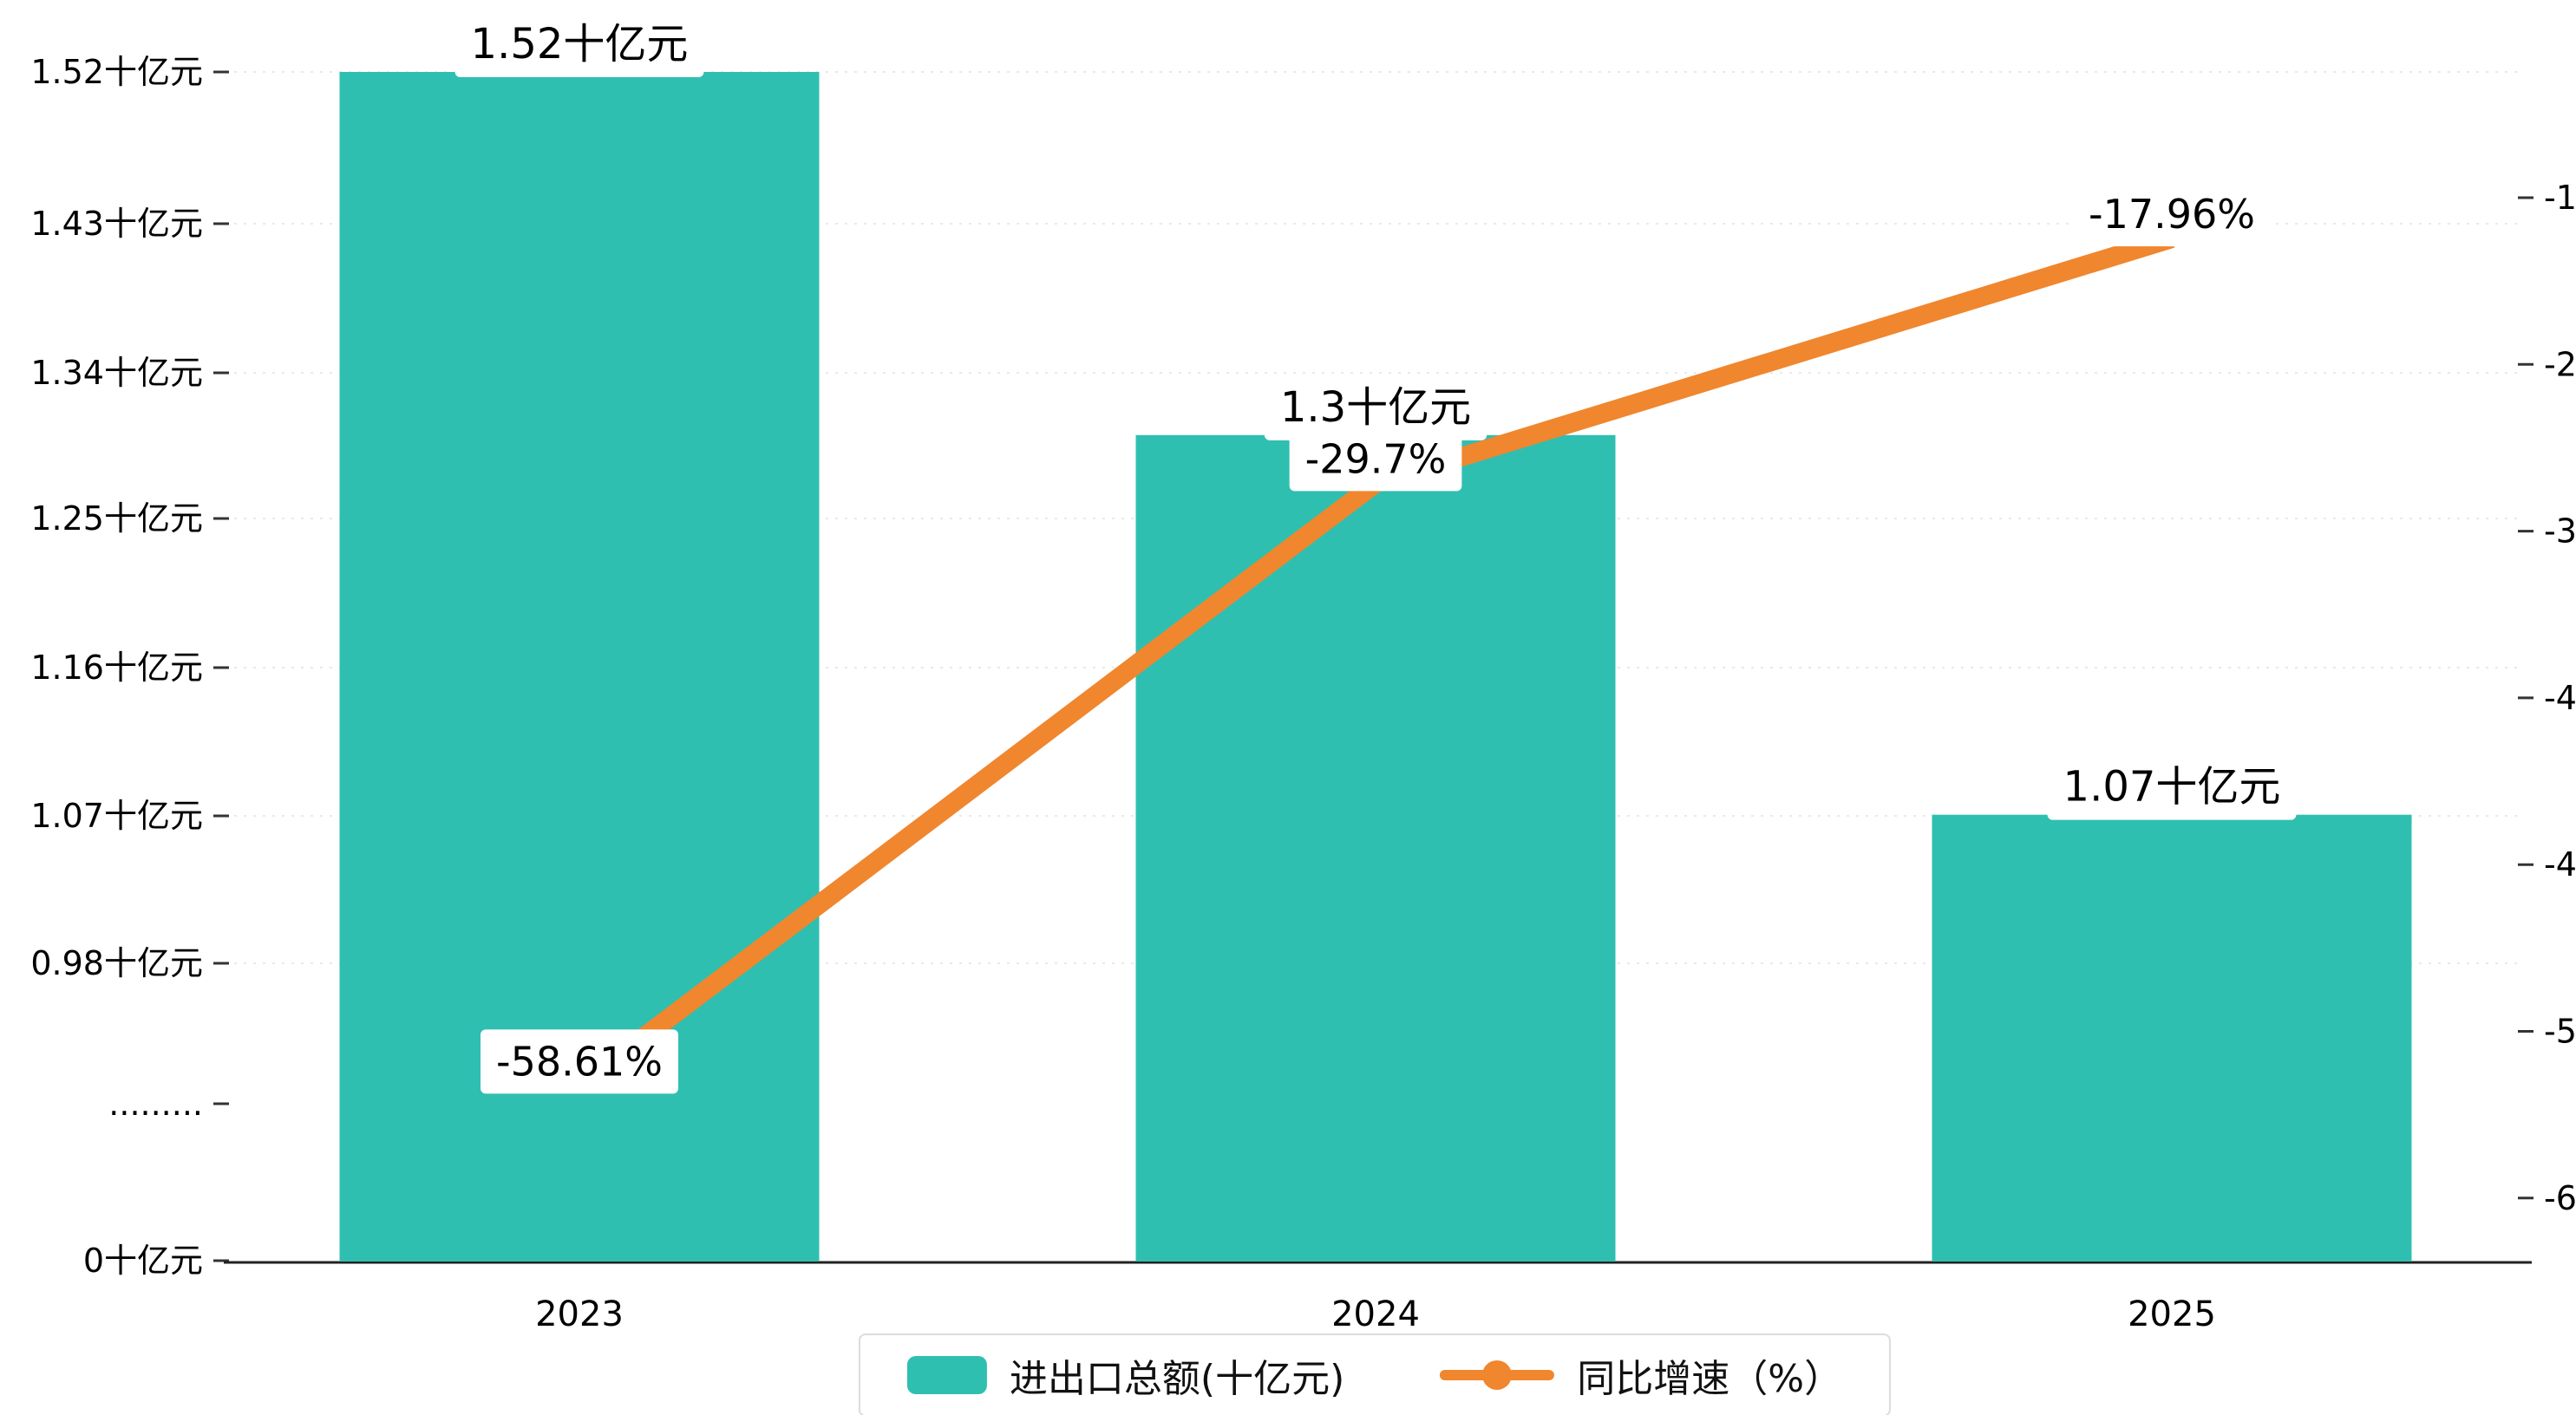 The image size is (2576, 1415). What do you see at coordinates (2560, 198) in the screenshot?
I see `right-axis-label: -16` at bounding box center [2560, 198].